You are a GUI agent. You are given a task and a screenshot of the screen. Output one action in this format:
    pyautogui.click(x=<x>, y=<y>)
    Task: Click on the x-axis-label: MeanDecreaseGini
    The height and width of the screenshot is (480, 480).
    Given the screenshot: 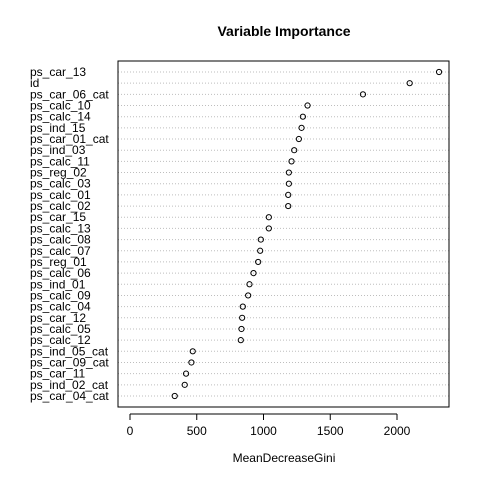 What is the action you would take?
    pyautogui.click(x=284, y=458)
    